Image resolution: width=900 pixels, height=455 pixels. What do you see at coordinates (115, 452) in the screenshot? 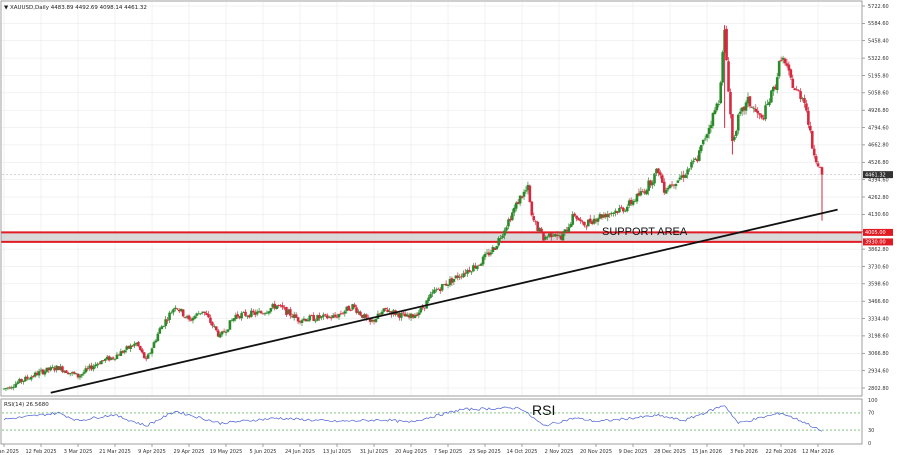
I see `x-tick-label: 21 Mar 2025` at bounding box center [115, 452].